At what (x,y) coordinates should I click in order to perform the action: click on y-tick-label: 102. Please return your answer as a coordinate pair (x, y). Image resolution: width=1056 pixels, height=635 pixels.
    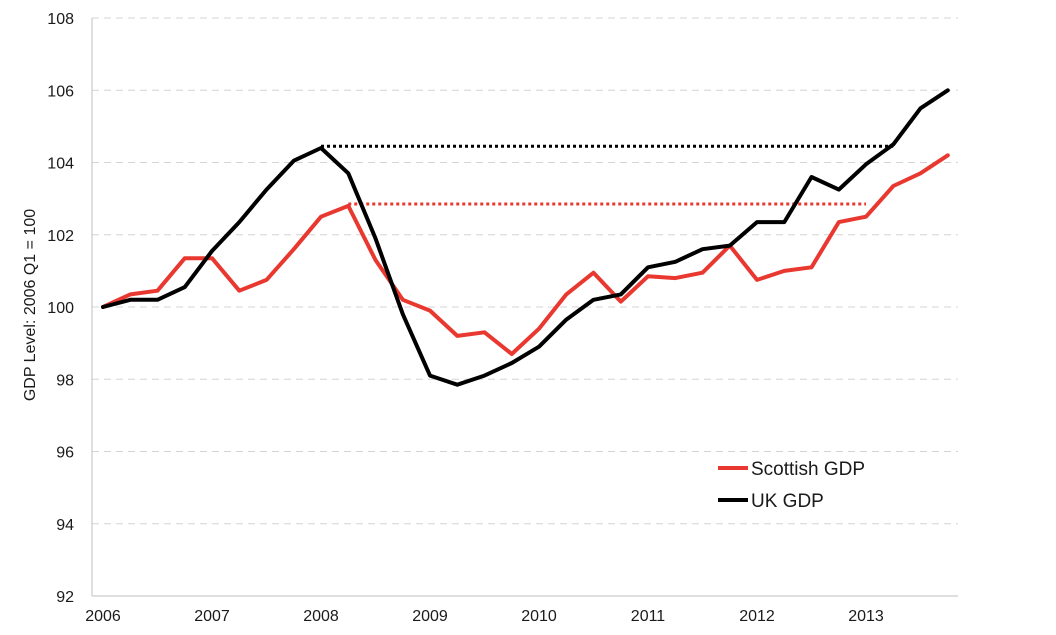
    Looking at the image, I should click on (60, 236).